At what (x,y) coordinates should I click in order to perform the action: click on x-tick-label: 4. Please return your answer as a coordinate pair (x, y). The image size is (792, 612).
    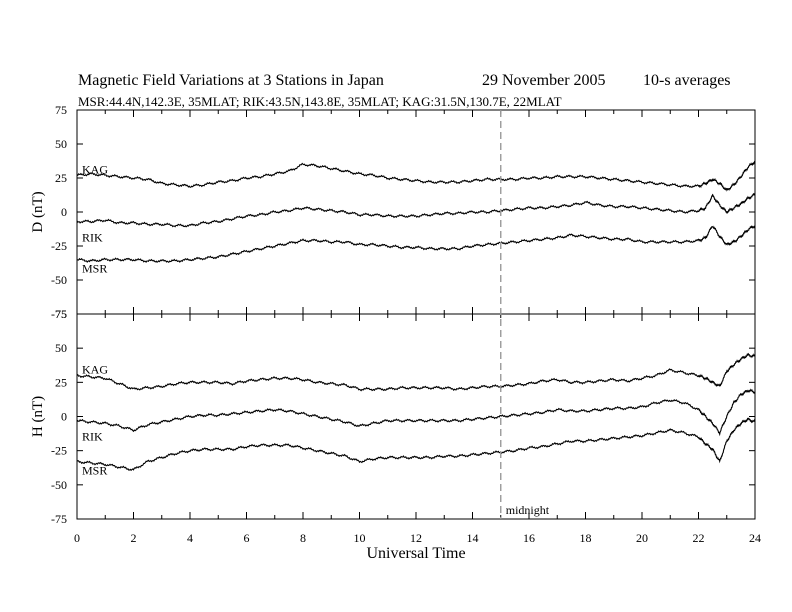
    Looking at the image, I should click on (190, 538).